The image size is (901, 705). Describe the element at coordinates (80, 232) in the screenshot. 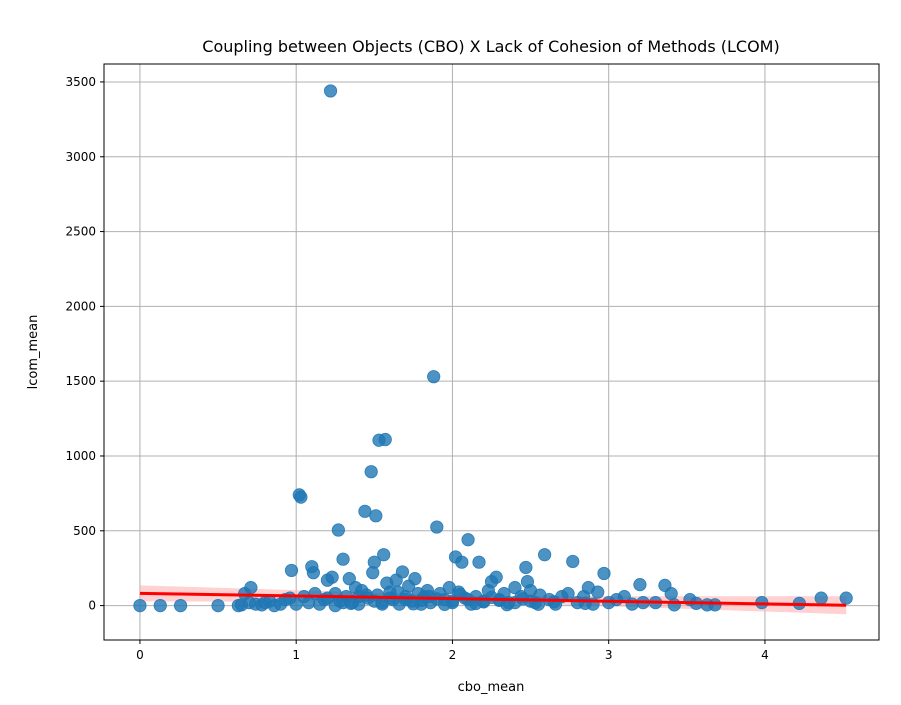

I see `y-tick-label: 2500` at that location.